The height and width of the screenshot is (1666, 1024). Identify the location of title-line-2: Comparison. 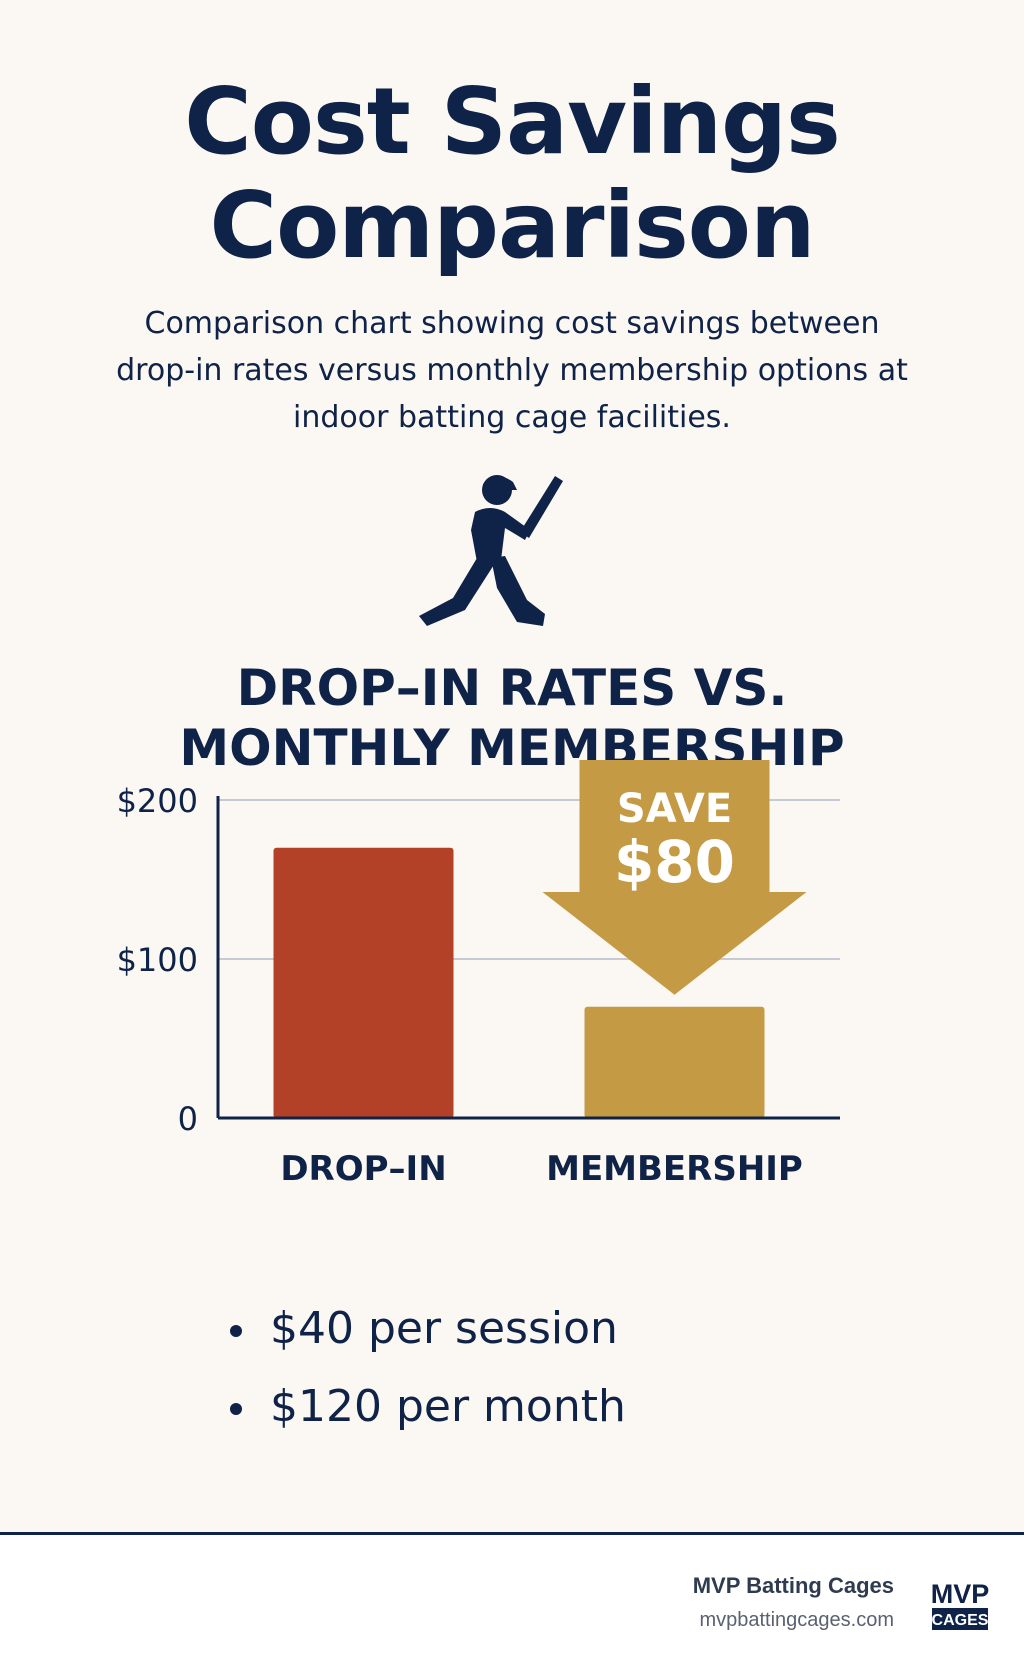
(512, 225).